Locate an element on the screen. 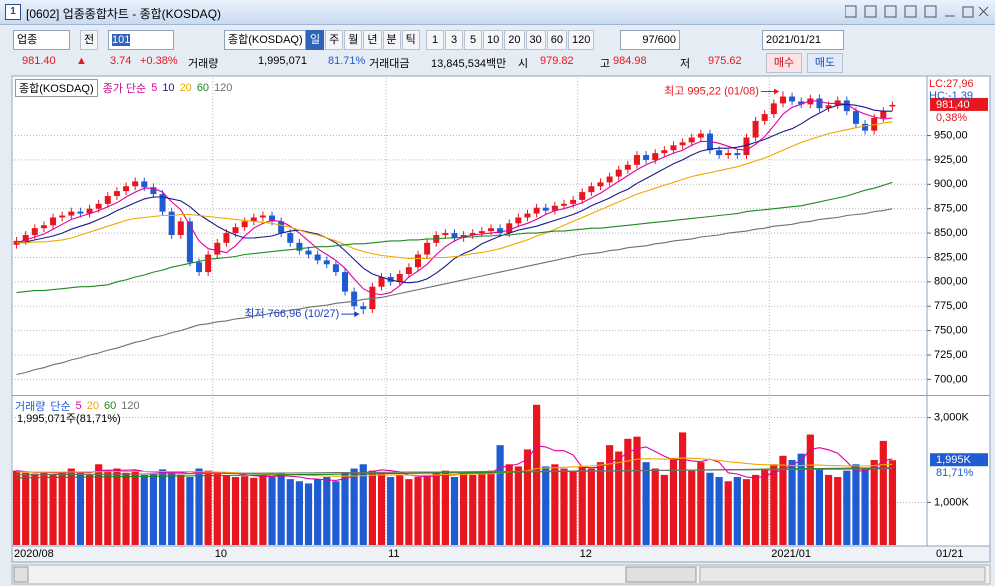 The image size is (995, 586). scroll-left is located at coordinates (21, 574).